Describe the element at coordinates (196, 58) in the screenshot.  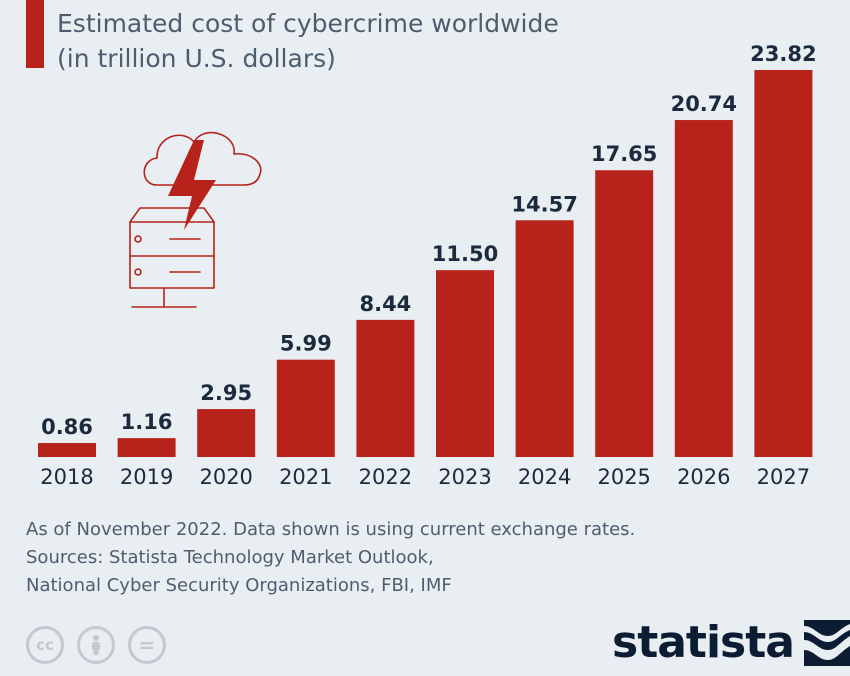
I see `chart-title-line2: (in trillion U.S. dollars)` at that location.